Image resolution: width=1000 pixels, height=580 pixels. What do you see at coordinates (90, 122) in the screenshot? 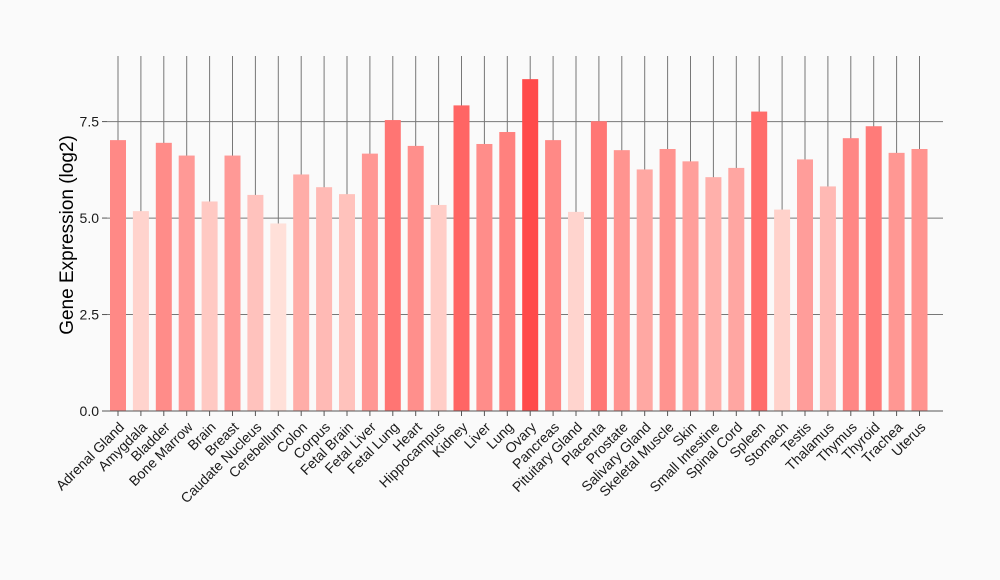
I see `y-tick-label: 7.5` at bounding box center [90, 122].